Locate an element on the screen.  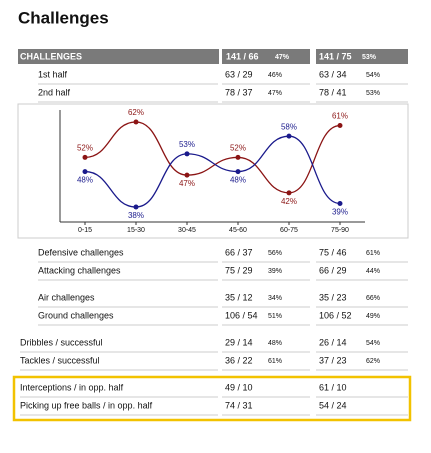
row-cell: 37 / 23 is located at coordinates (333, 360).